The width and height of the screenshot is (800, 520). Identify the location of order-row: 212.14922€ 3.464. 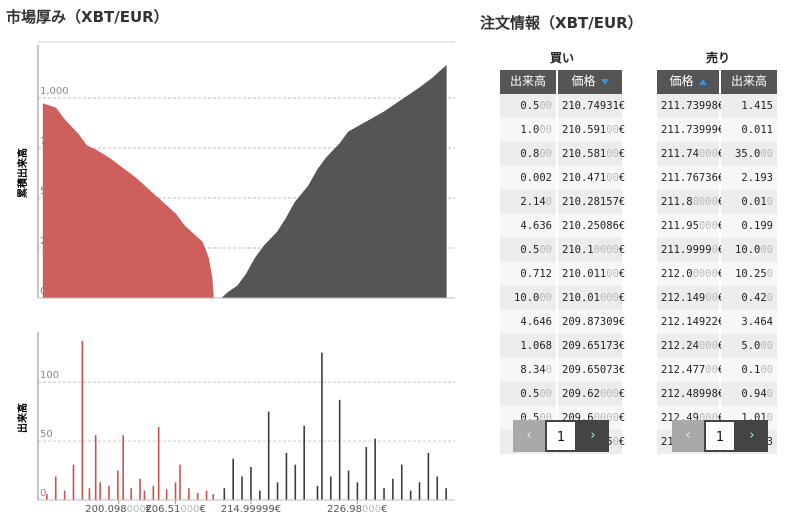
(718, 322).